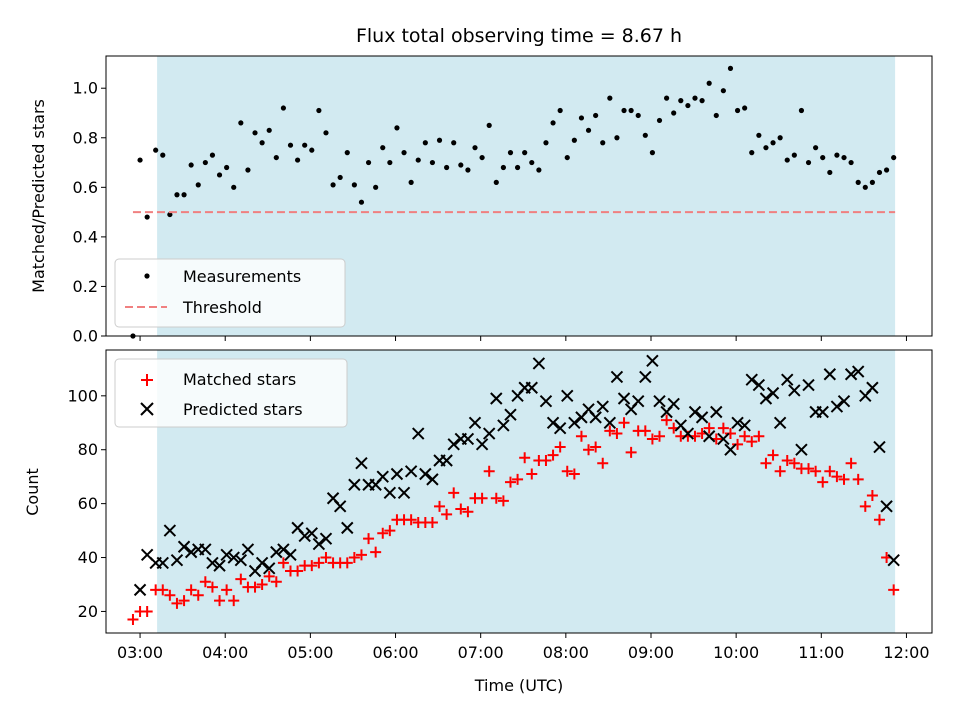 This screenshot has width=960, height=720. Describe the element at coordinates (85, 336) in the screenshot. I see `top-y-tick-label: 0.0` at that location.